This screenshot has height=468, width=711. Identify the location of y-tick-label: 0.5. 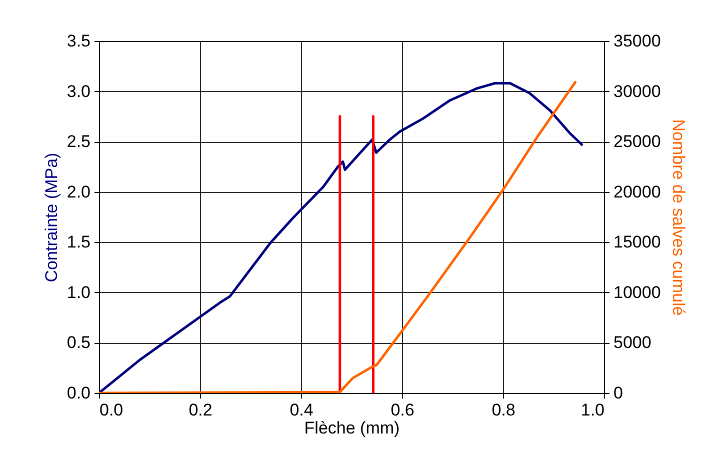
(78, 342).